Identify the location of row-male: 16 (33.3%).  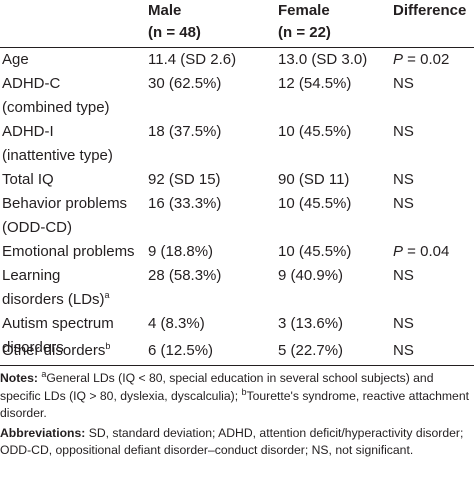
(185, 203).